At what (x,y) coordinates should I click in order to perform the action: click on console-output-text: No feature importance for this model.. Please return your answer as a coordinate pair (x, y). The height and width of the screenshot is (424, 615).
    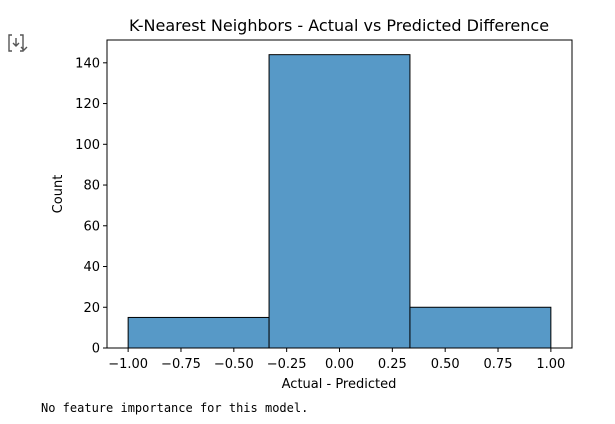
    Looking at the image, I should click on (175, 408).